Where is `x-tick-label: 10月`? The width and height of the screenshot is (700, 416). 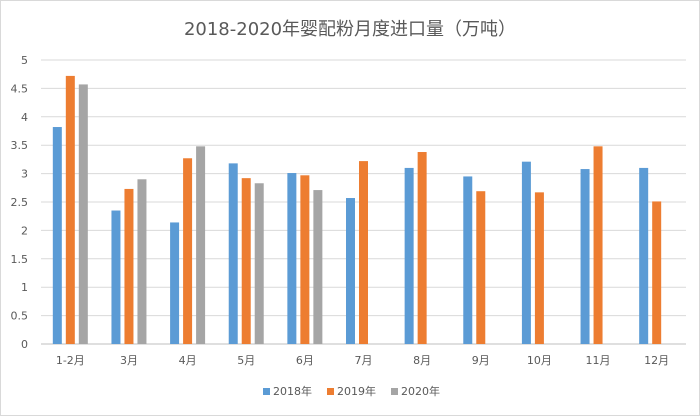
x-tick-label: 10月 is located at coordinates (539, 360).